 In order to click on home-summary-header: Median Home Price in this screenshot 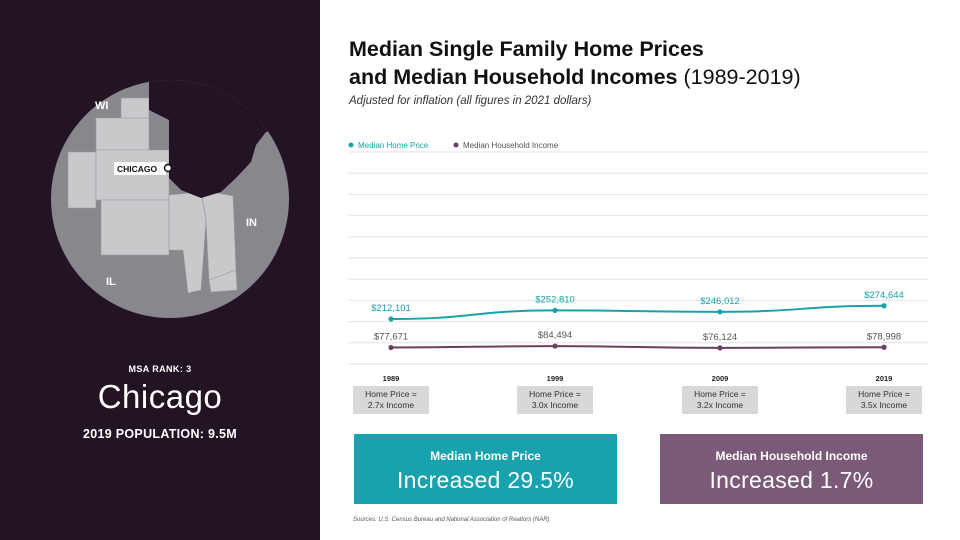, I will do `click(485, 456)`.